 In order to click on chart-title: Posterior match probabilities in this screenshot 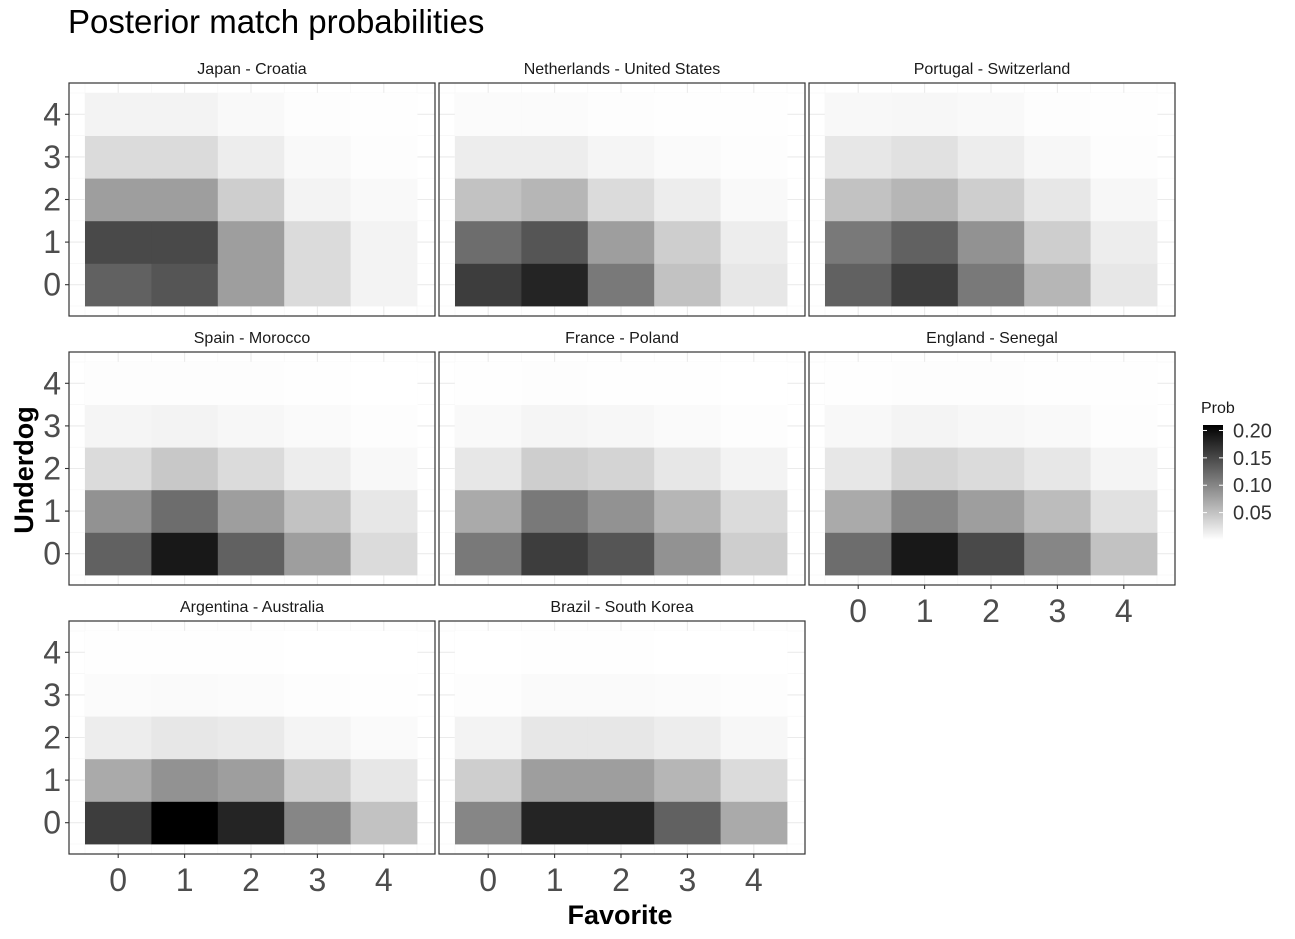, I will do `click(276, 21)`.